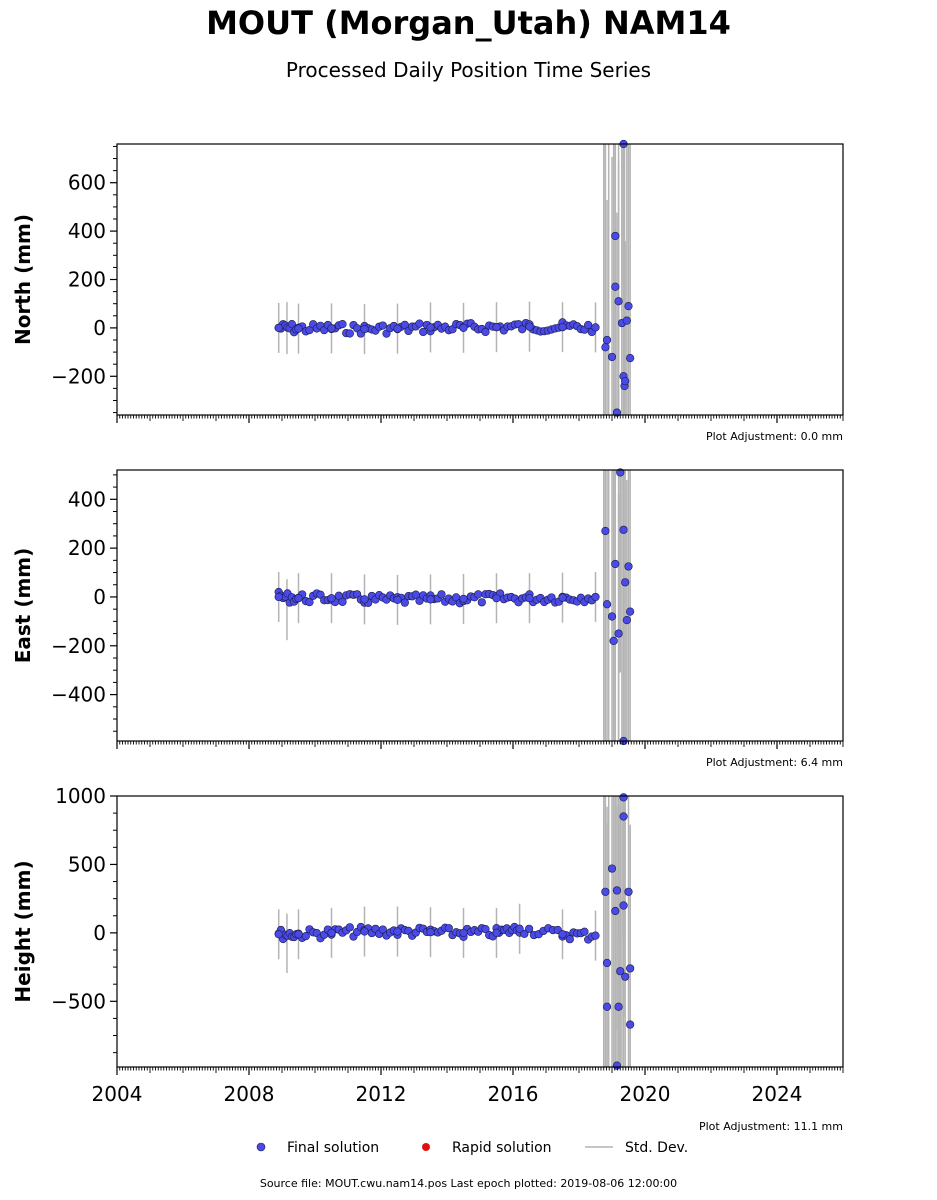 Image resolution: width=937 pixels, height=1200 pixels. I want to click on plot-adjustment-note: Plot Adjustment: 0.0 mm, so click(774, 436).